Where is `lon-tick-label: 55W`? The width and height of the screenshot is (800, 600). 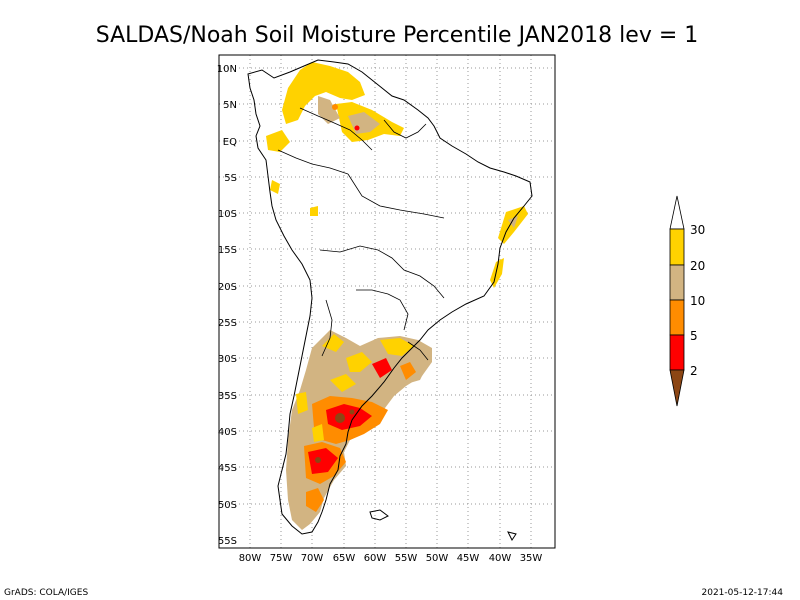 lon-tick-label: 55W is located at coordinates (406, 558).